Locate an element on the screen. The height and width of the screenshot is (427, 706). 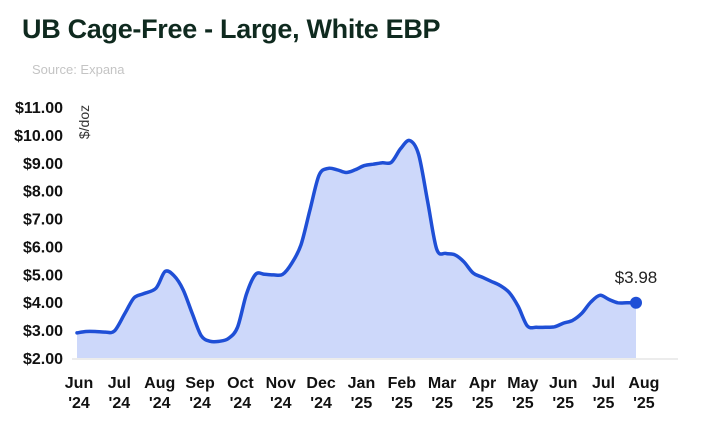
x-tick-label: Apr '25 is located at coordinates (483, 393).